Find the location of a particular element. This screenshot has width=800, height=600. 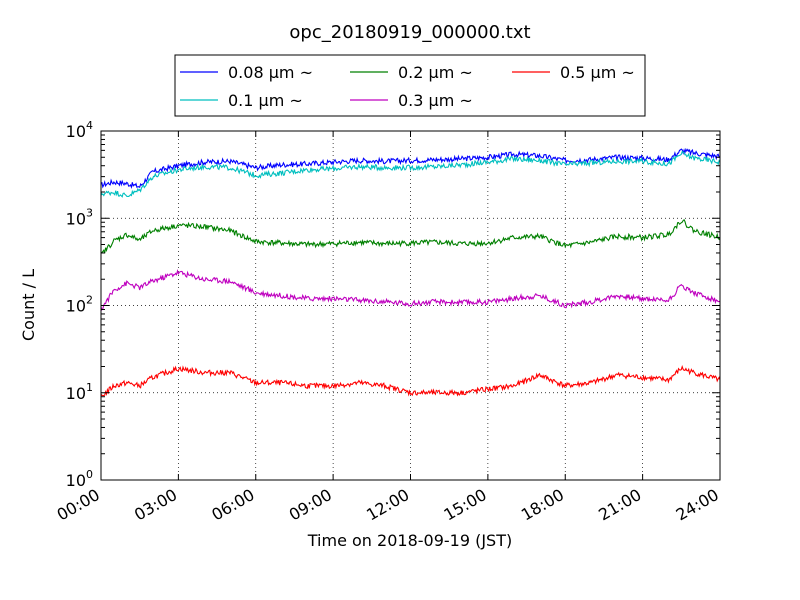

legend-label: 0.3 μm ~ is located at coordinates (435, 100).